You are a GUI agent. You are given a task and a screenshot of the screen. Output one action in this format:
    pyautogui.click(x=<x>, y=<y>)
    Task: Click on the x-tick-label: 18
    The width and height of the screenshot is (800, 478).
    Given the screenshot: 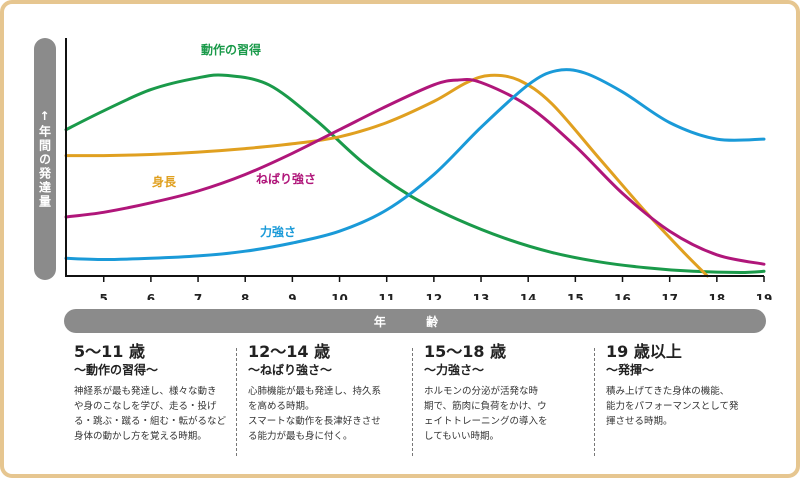 What is the action you would take?
    pyautogui.click(x=716, y=296)
    